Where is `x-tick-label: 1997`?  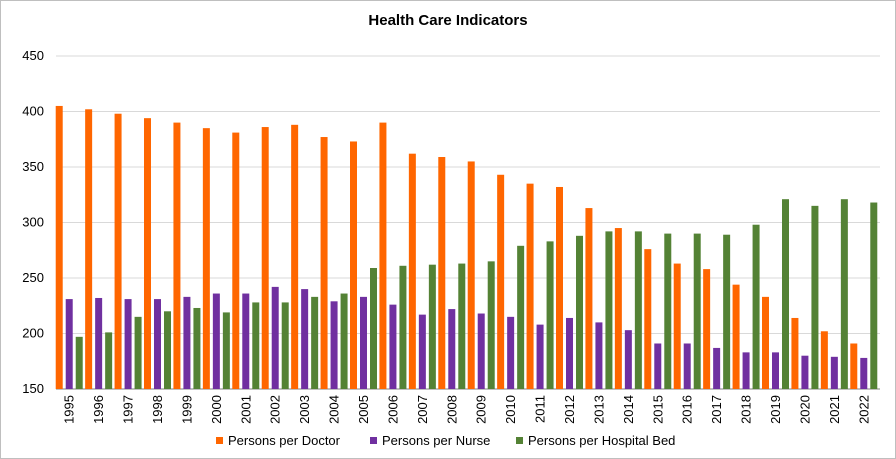 x-tick-label: 1997 is located at coordinates (128, 409).